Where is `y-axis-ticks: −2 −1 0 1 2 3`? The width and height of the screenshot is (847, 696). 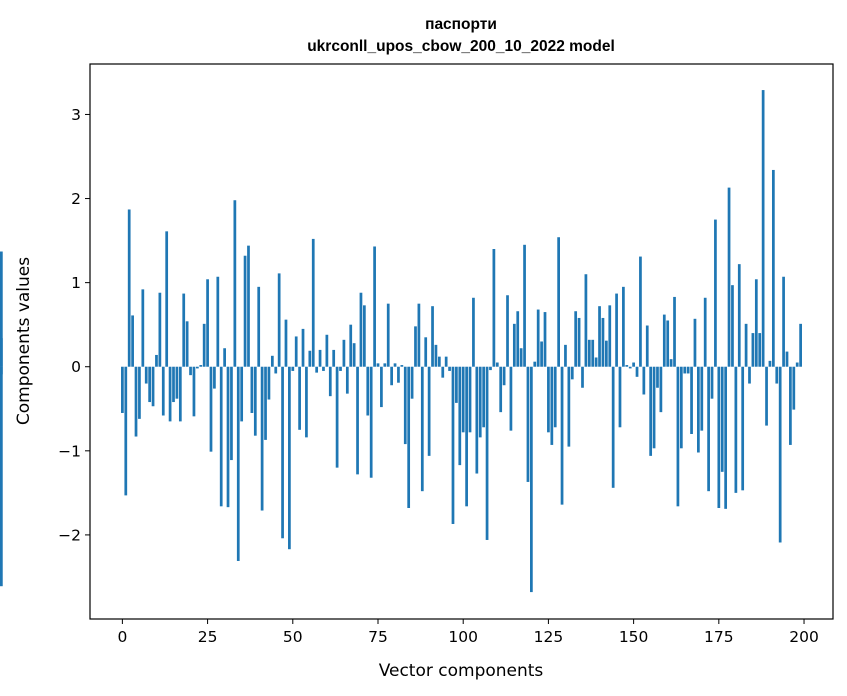 y-axis-ticks: −2 −1 0 1 2 3 is located at coordinates (74, 325).